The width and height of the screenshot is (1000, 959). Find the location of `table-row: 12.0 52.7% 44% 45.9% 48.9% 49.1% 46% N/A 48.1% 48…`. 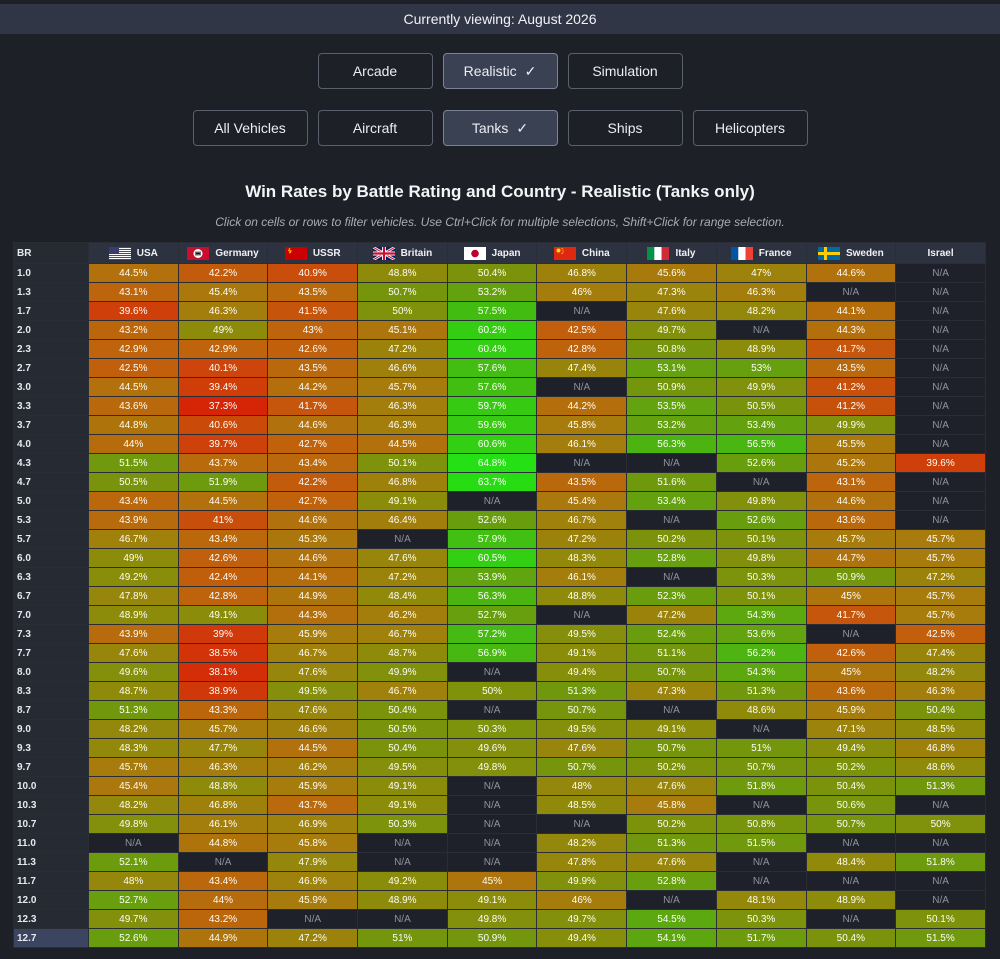

table-row: 12.0 52.7% 44% 45.9% 48.9% 49.1% 46% N/A 48.1% 48… is located at coordinates (499, 900).